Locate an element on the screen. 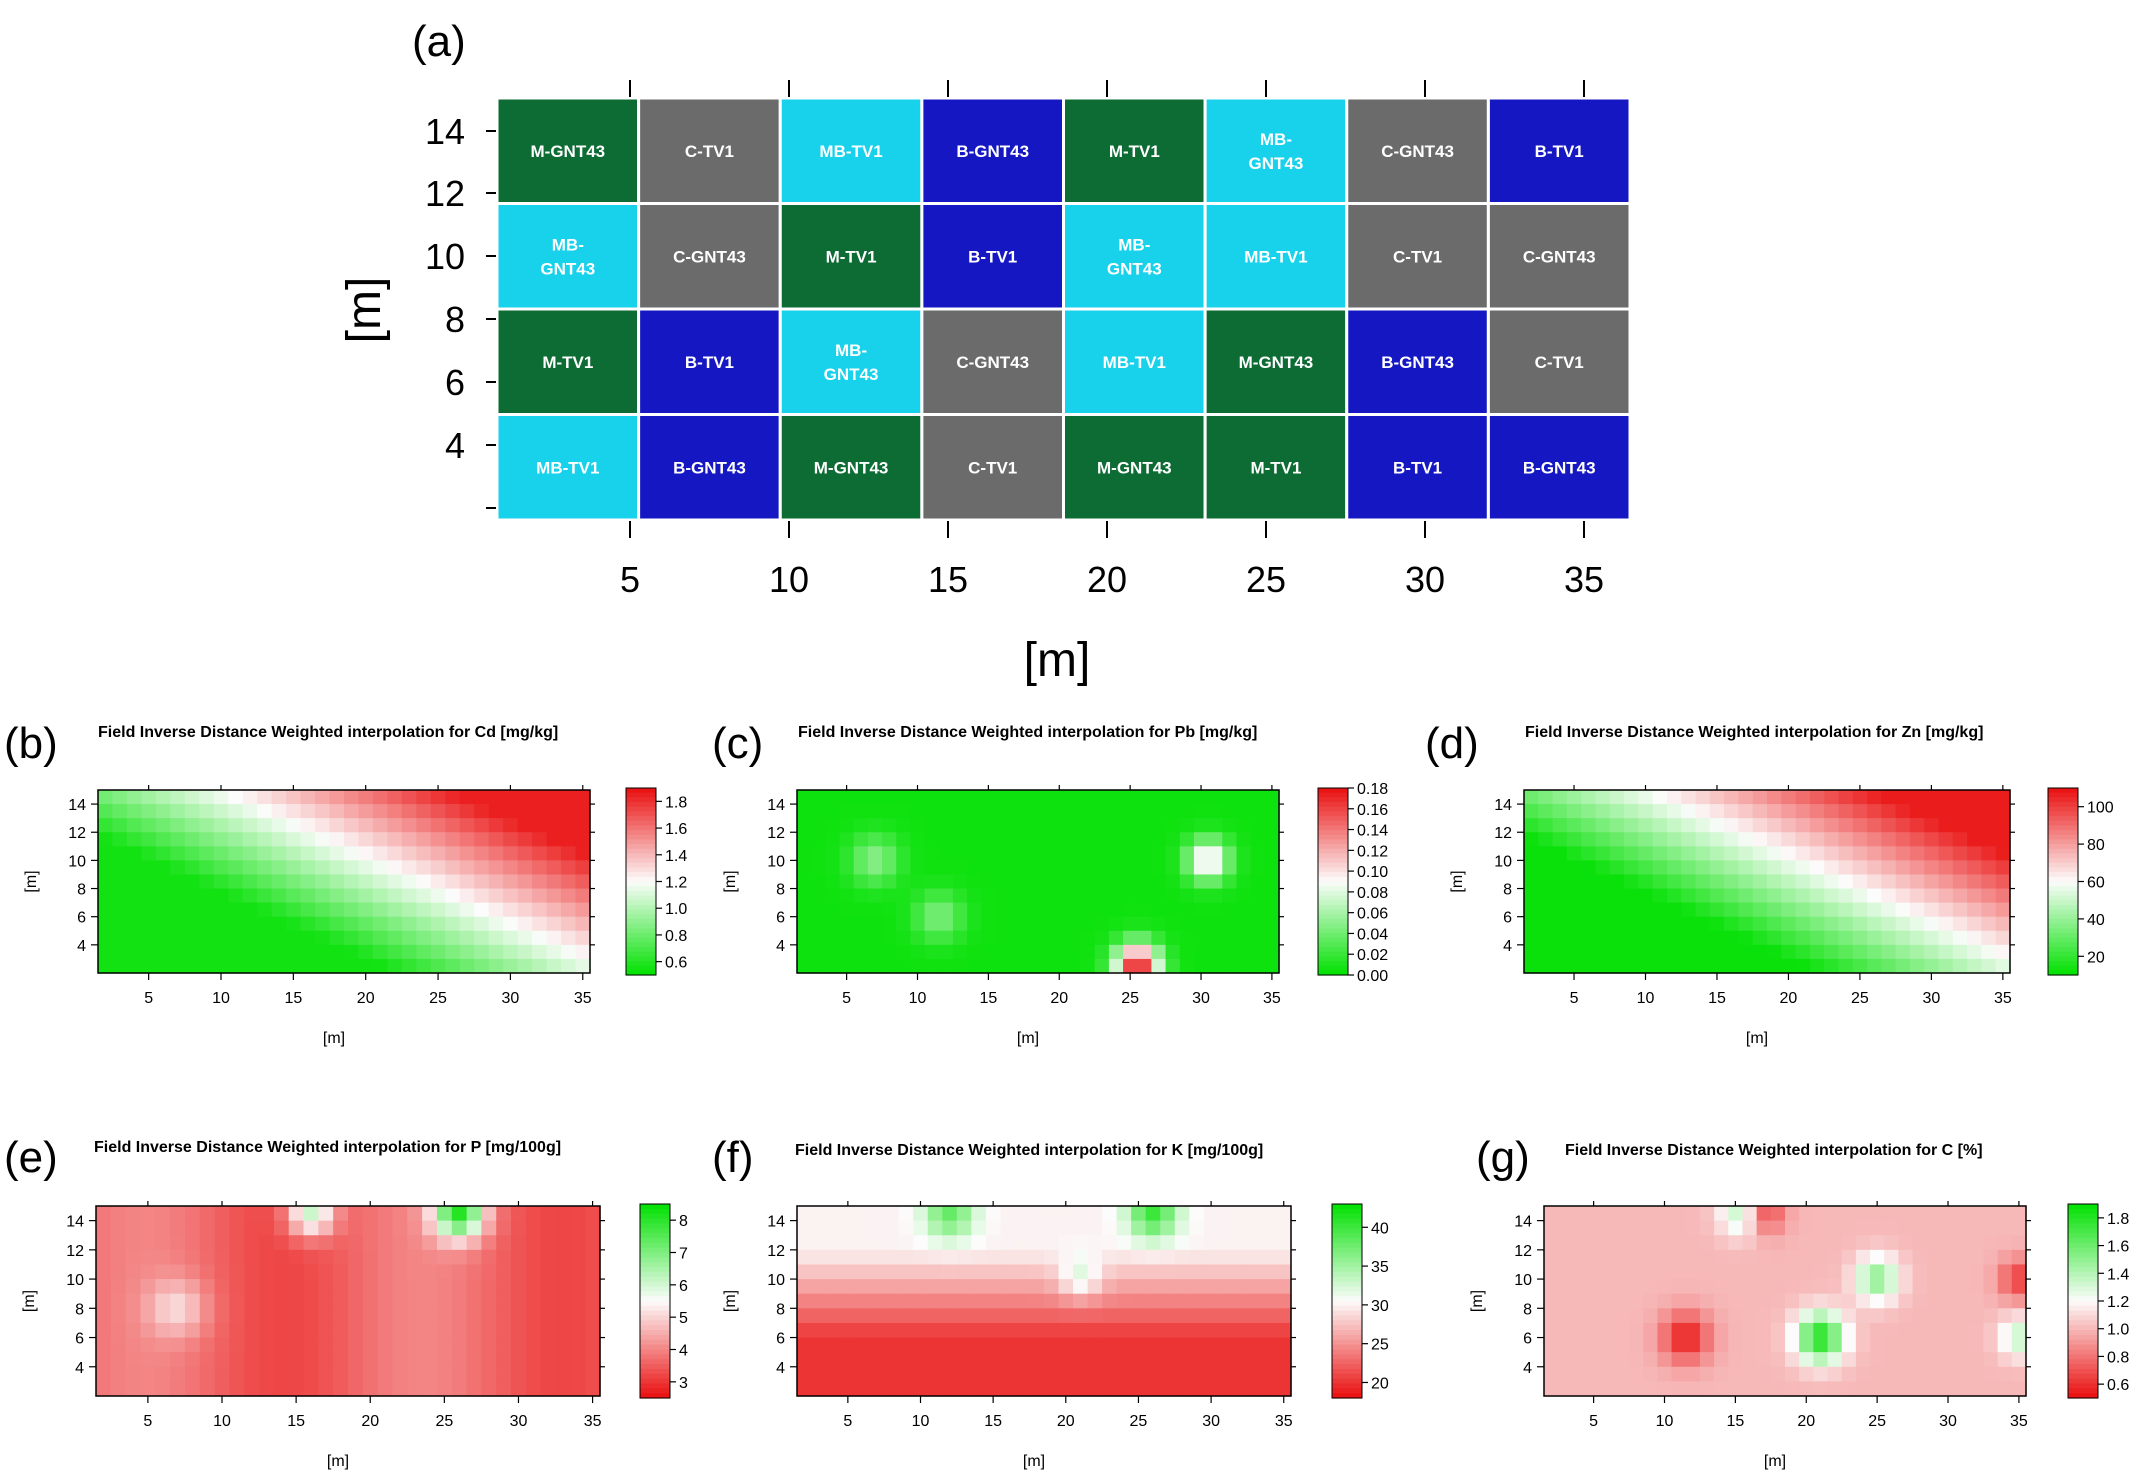  plot-cell-label: B-GNT43 is located at coordinates (1559, 467).